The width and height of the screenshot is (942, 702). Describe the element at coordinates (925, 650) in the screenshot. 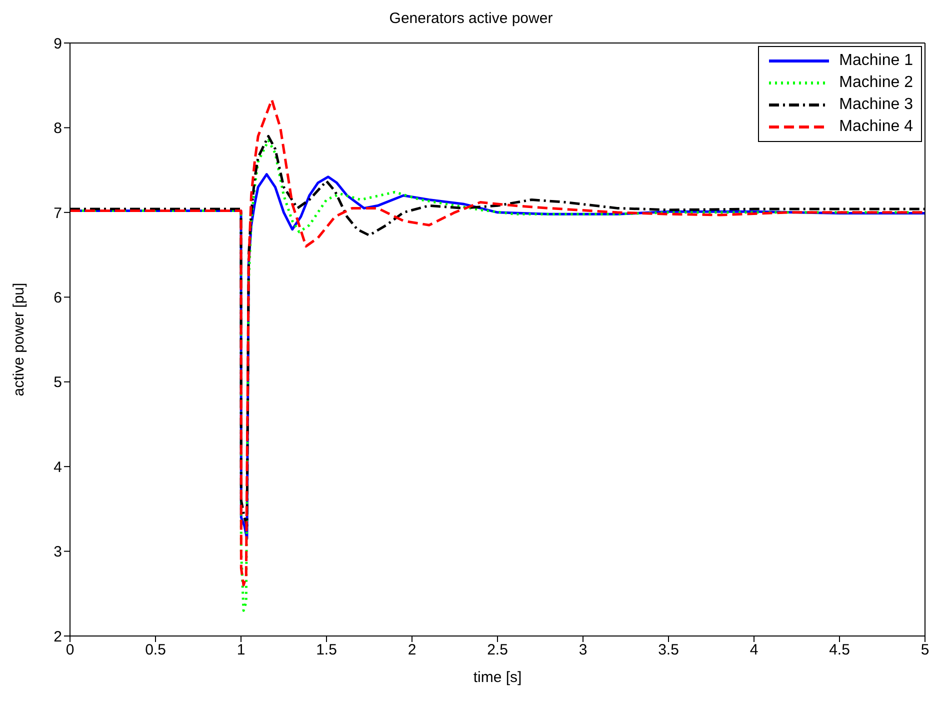

I see `x-tick-label: 5` at that location.